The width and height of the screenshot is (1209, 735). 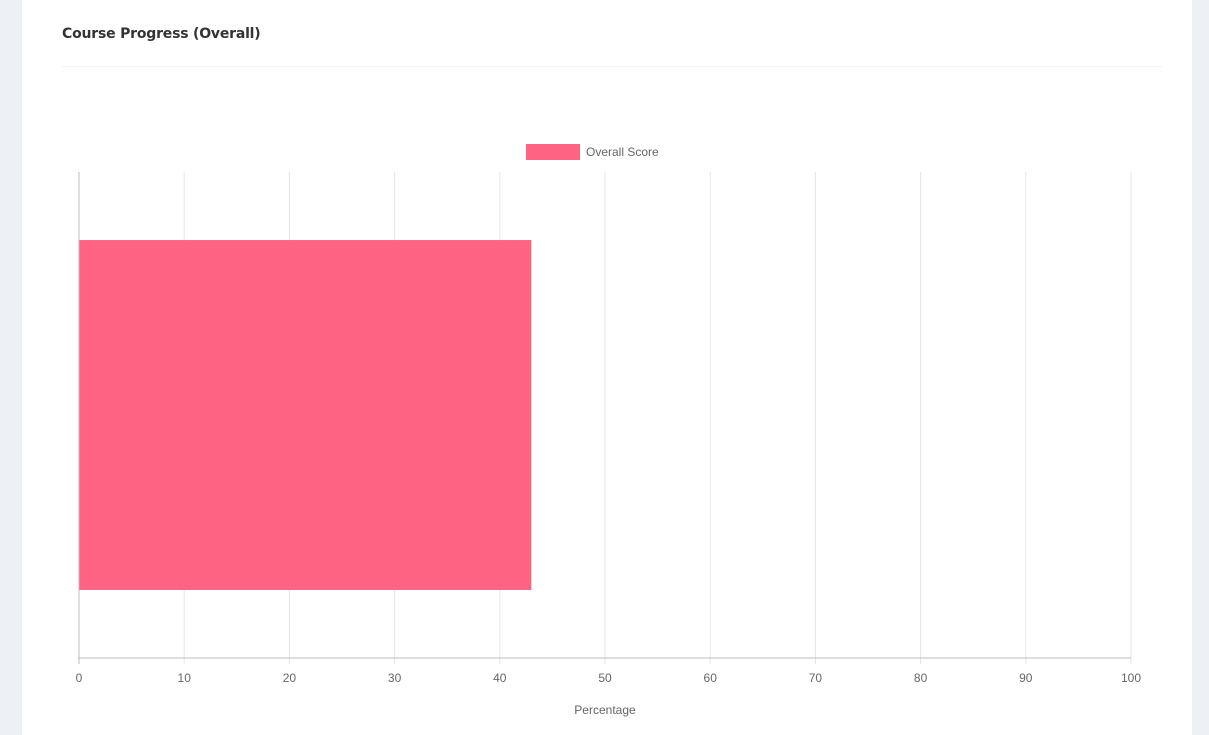 I want to click on x-tick-label: 80, so click(x=921, y=678).